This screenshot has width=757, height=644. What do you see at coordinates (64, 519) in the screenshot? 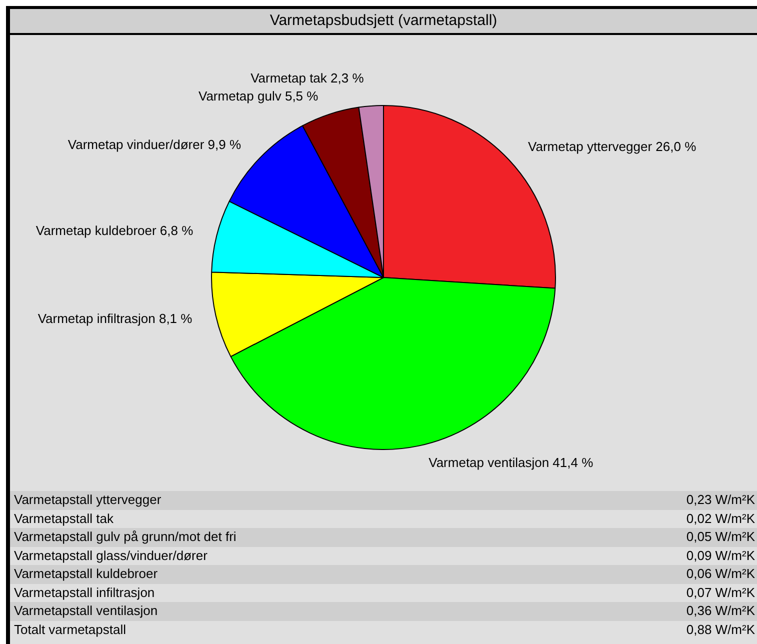
I see `text: Varmetapstall tak` at bounding box center [64, 519].